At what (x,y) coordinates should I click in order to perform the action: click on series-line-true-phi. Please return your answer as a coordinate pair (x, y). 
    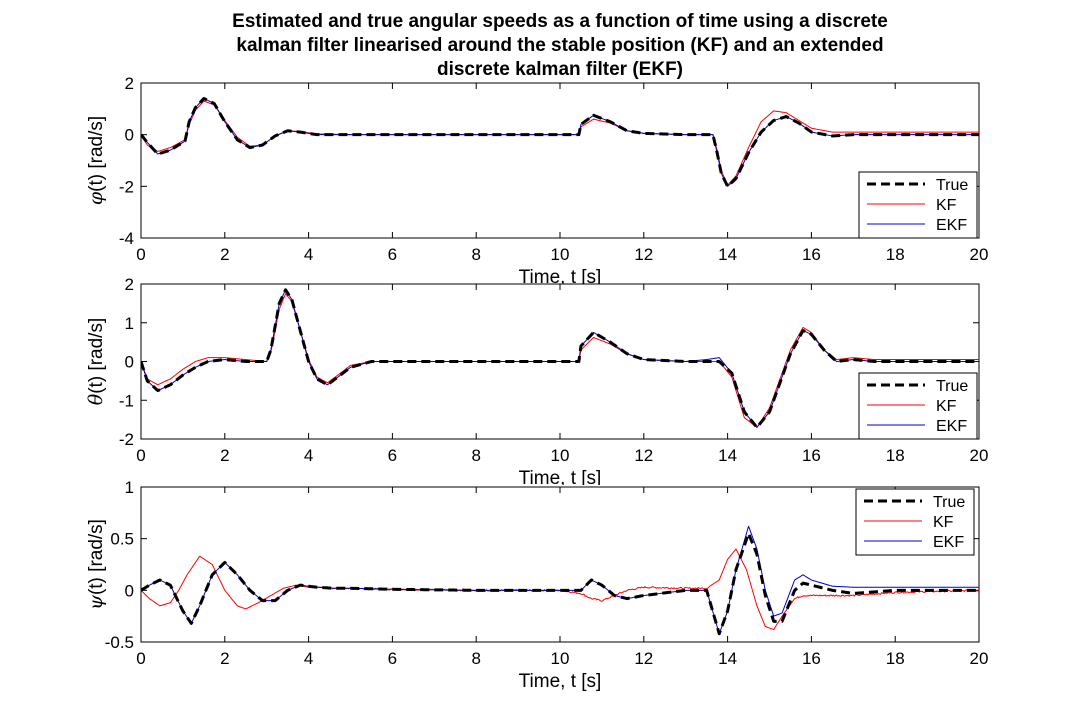
    Looking at the image, I should click on (560, 142).